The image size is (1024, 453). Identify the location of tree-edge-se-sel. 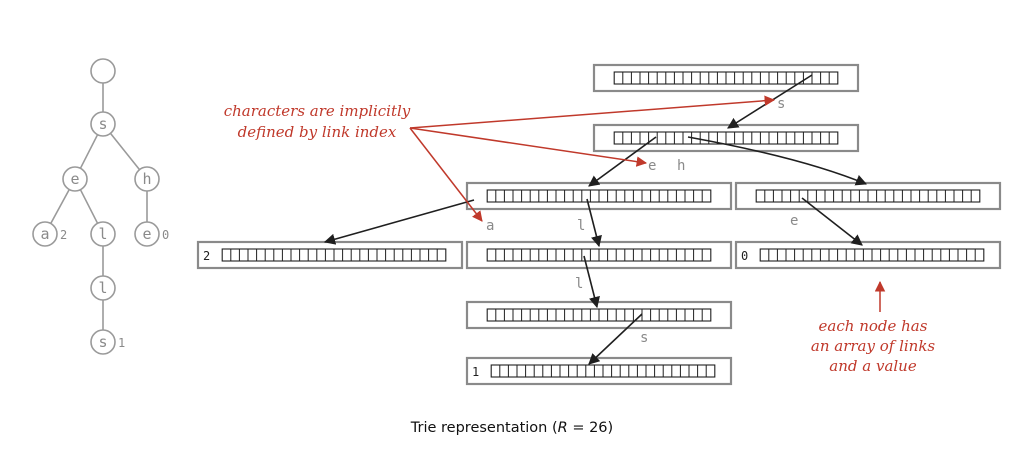
(89, 206).